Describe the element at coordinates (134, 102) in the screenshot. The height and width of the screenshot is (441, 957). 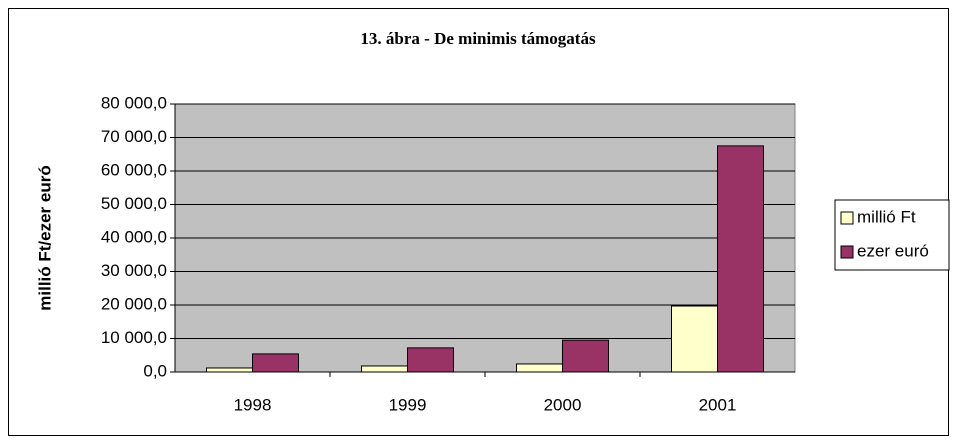
I see `y-tick-label: 80 000,0` at that location.